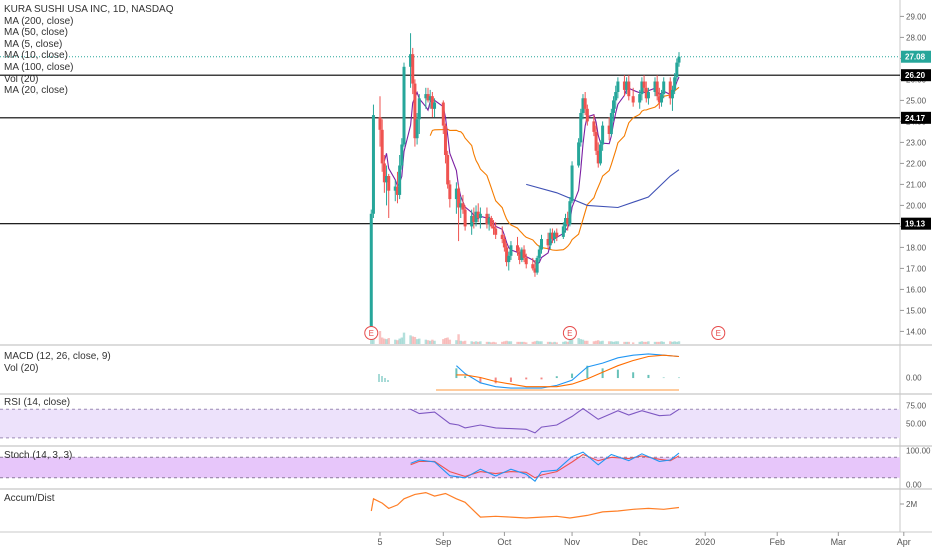 This screenshot has height=550, width=932. I want to click on legend-ma5: MA (5, close), so click(33, 44).